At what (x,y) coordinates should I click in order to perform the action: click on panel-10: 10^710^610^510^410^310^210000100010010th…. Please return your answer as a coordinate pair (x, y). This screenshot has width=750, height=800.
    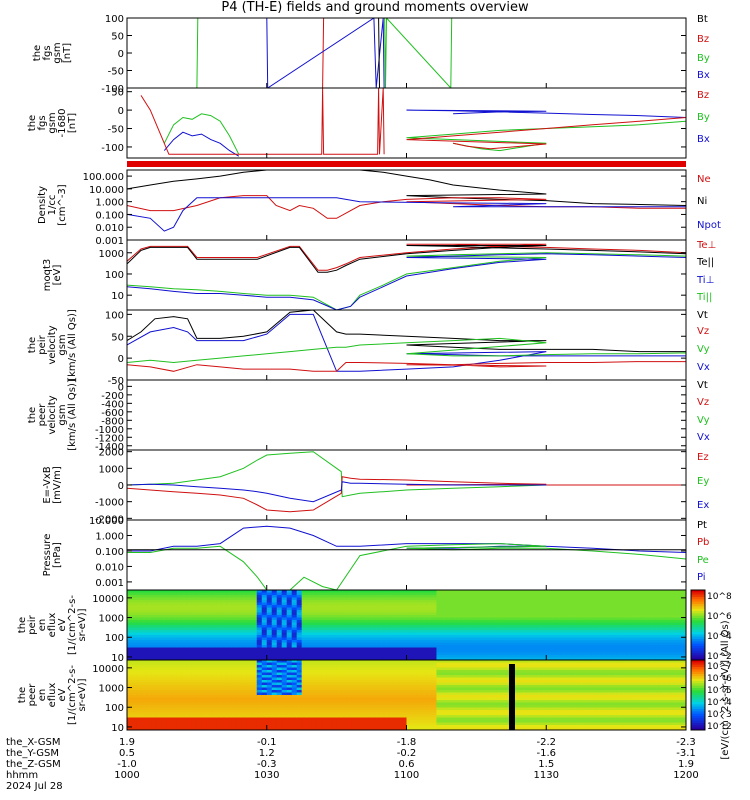
    Looking at the image, I should click on (374, 696).